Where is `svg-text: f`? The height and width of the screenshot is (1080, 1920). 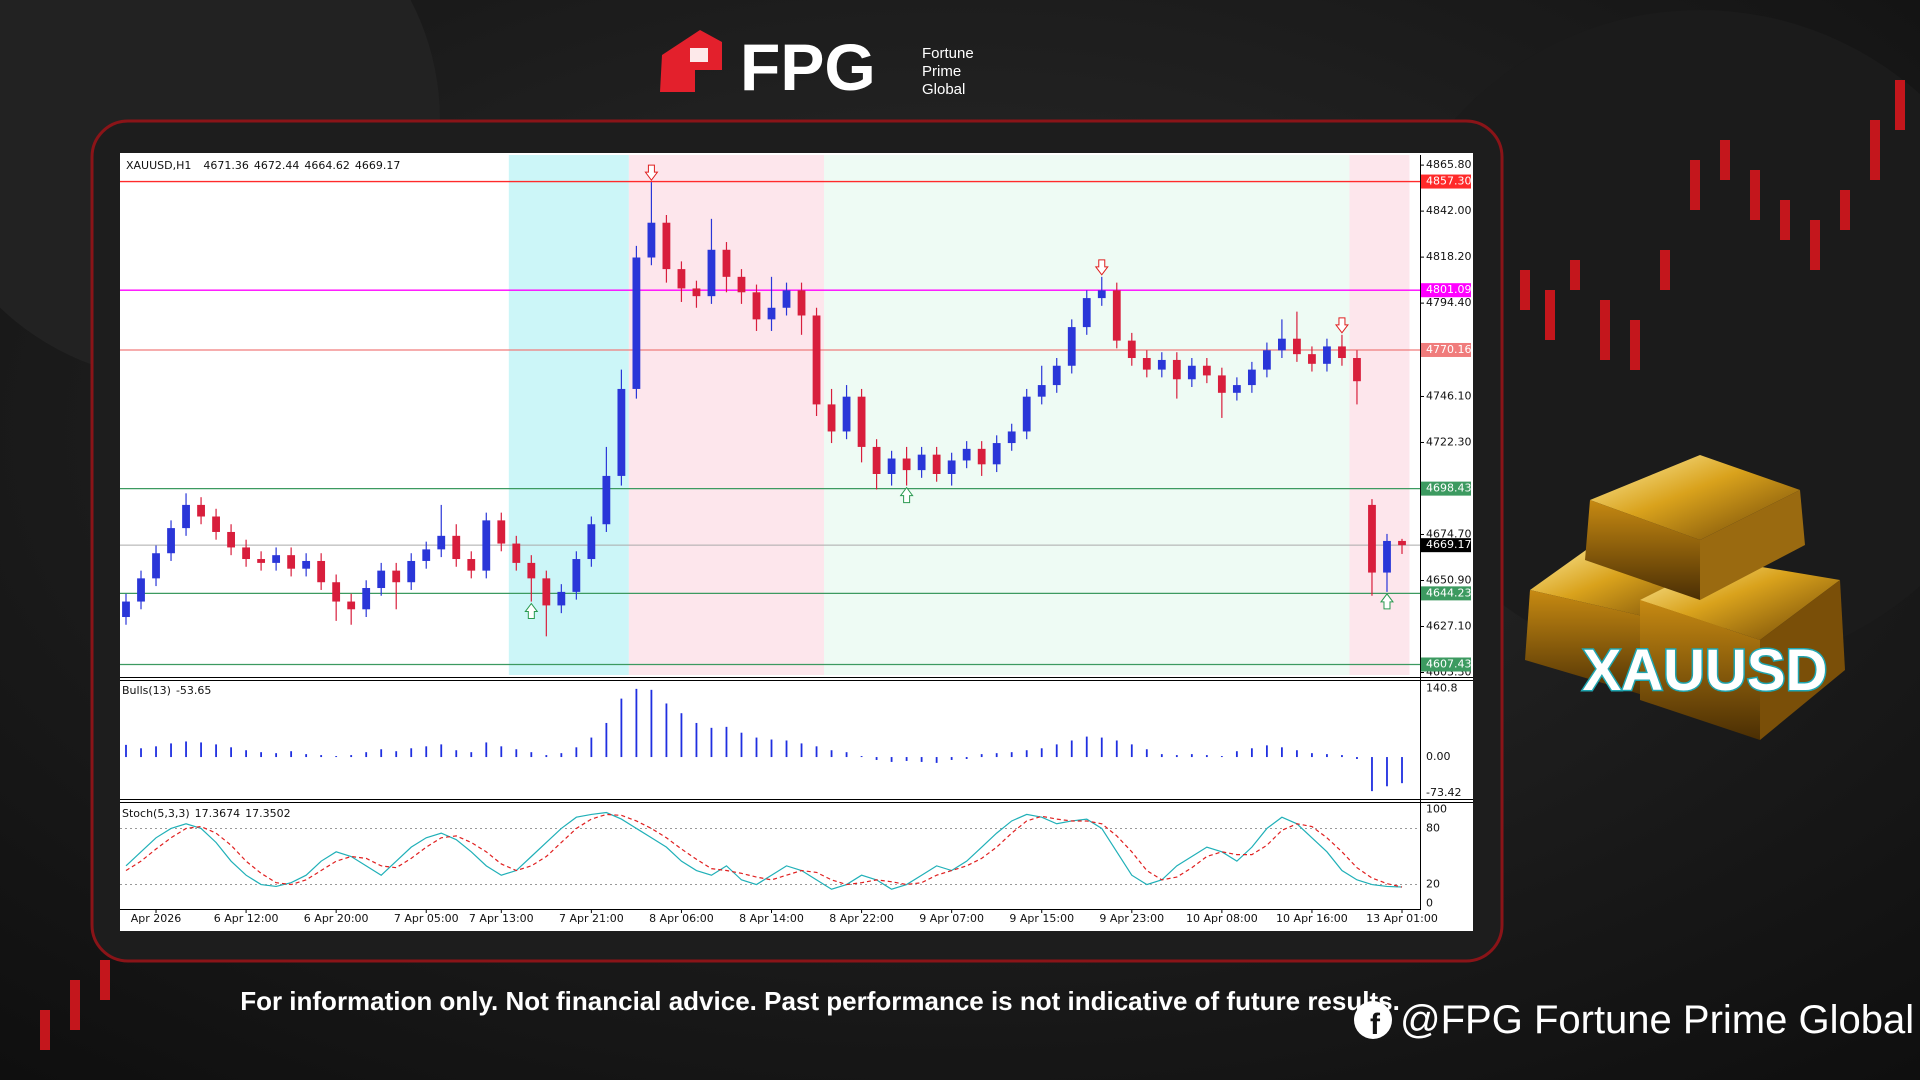
svg-text: f is located at coordinates (1375, 1024).